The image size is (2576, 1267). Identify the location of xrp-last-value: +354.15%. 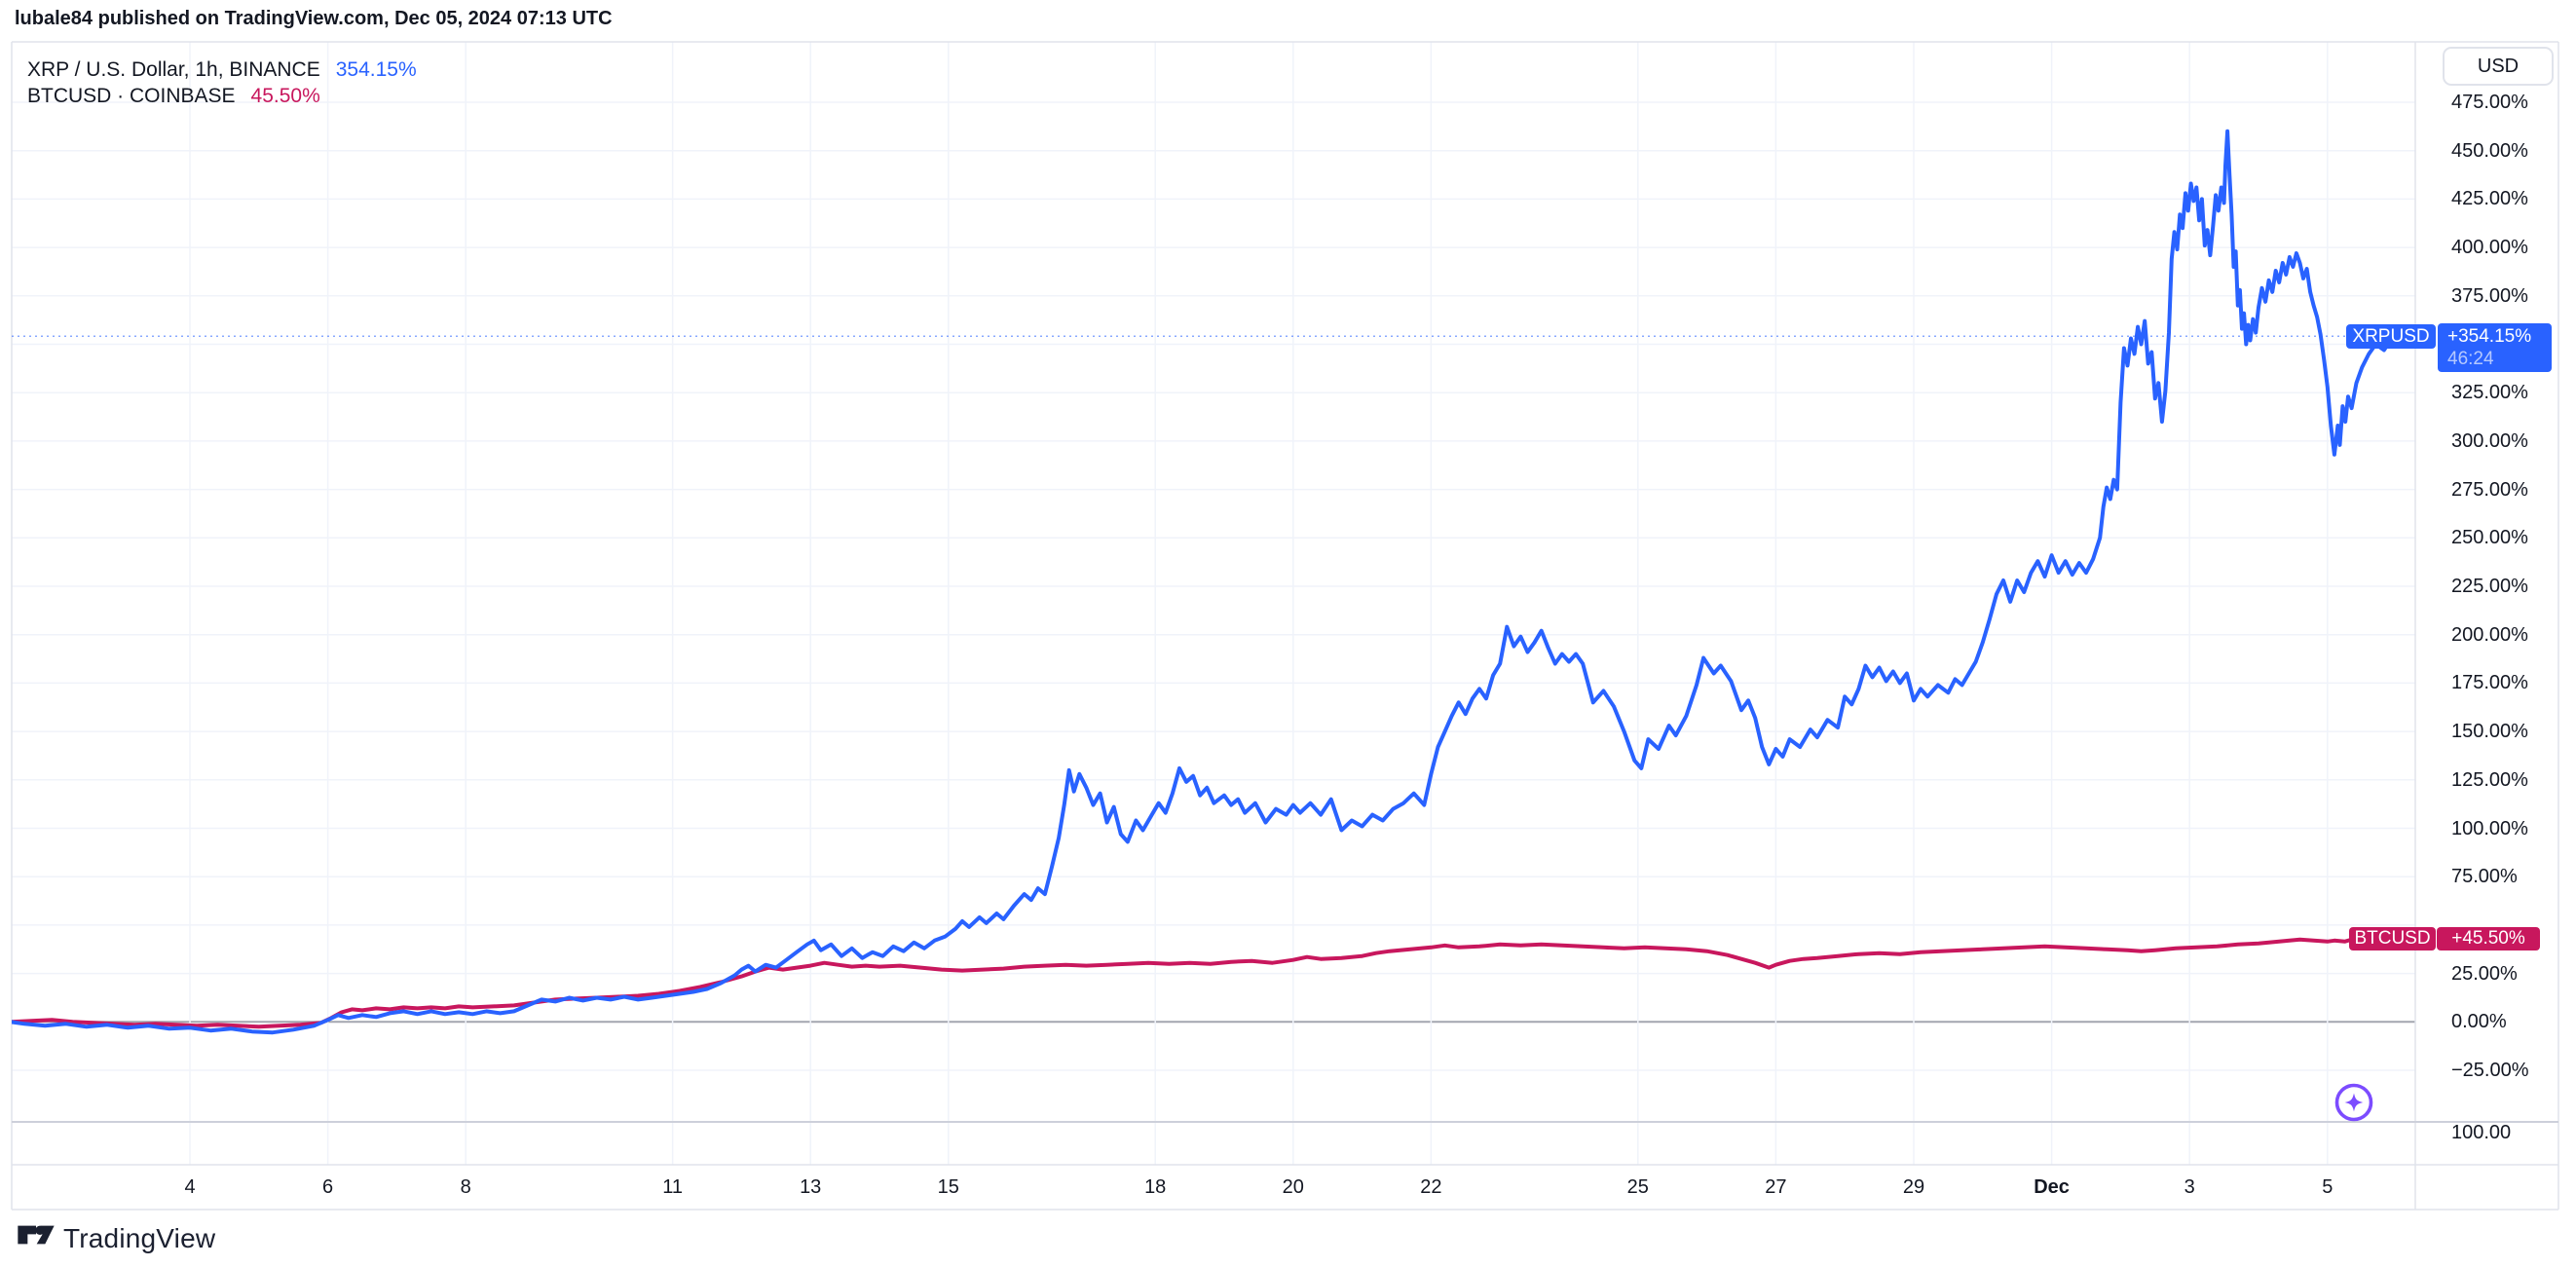
(2489, 336).